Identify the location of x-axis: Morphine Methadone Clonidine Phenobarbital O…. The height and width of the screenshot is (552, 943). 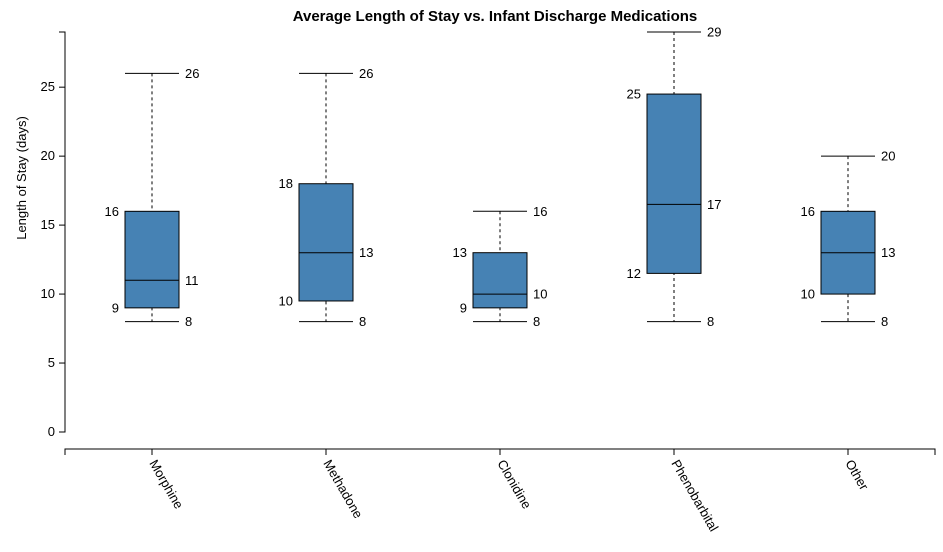
(500, 491).